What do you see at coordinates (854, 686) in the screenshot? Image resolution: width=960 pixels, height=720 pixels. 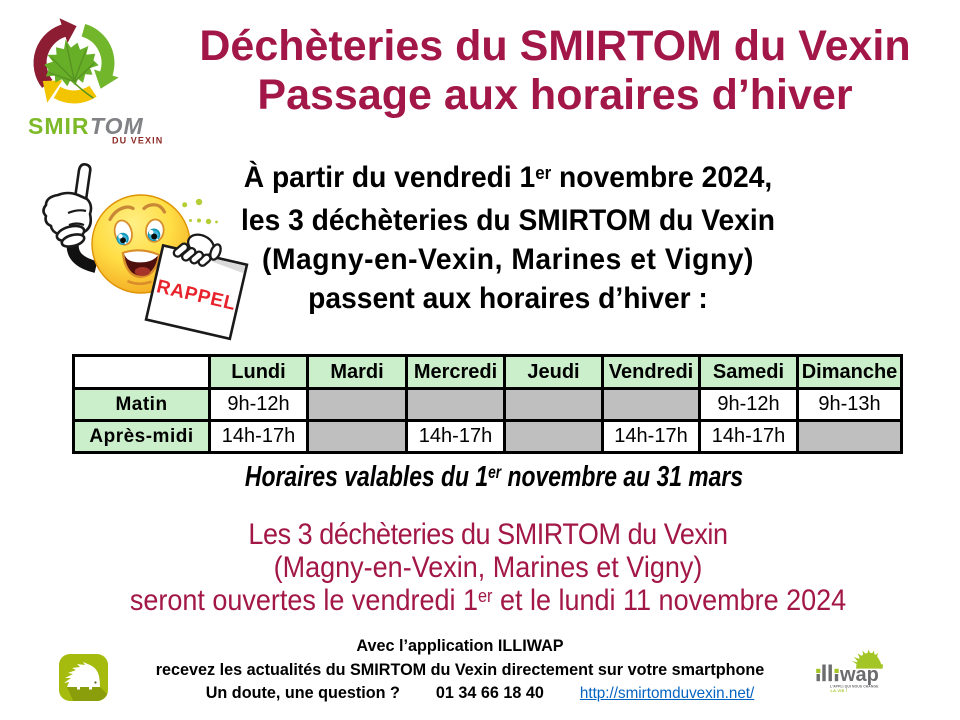 I see `svg-text: L'APPLI QUI NOUS CHANGE` at bounding box center [854, 686].